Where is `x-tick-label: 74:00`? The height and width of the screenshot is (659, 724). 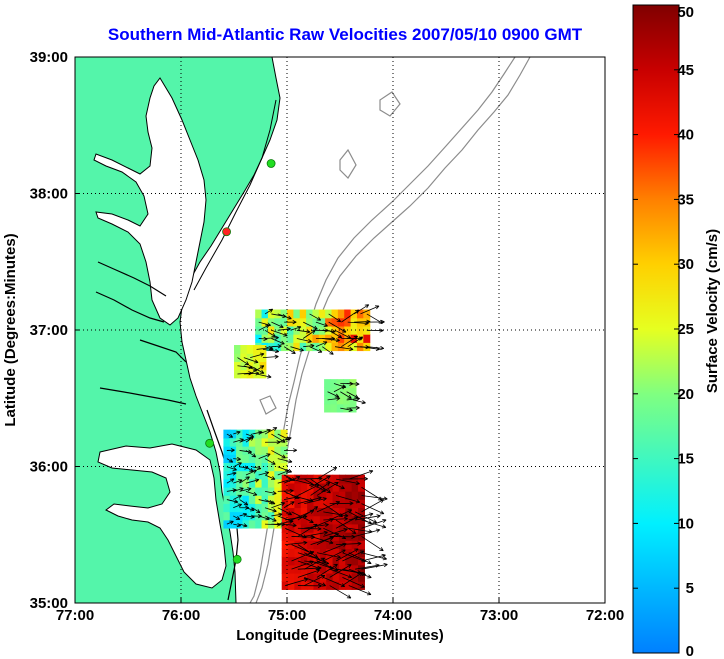 x-tick-label: 74:00 is located at coordinates (393, 615).